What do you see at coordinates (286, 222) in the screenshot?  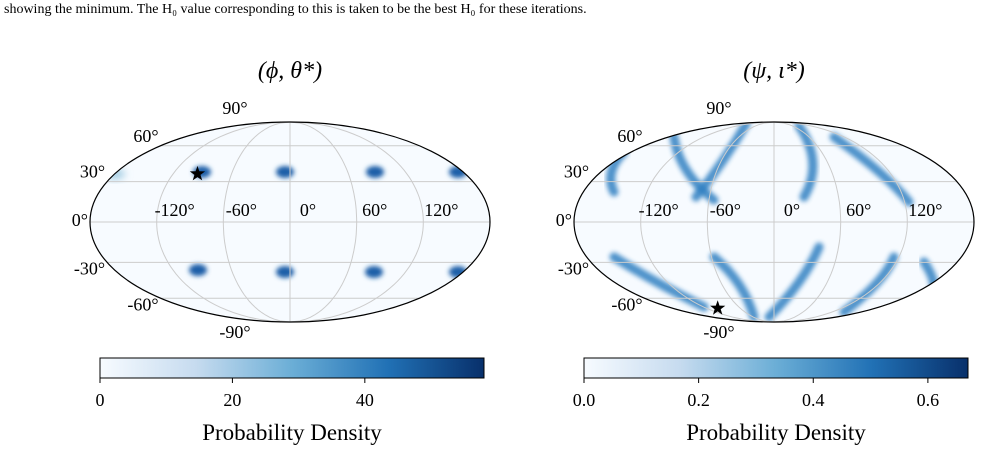 I see `density` at bounding box center [286, 222].